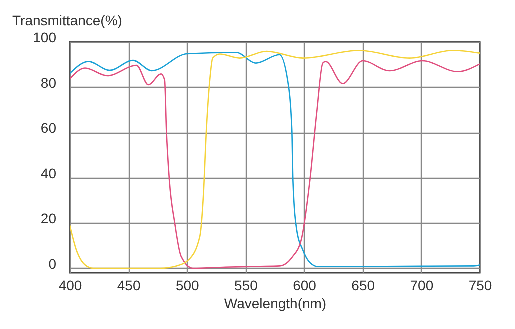  I want to click on y-tick-label: 40, so click(48, 173).